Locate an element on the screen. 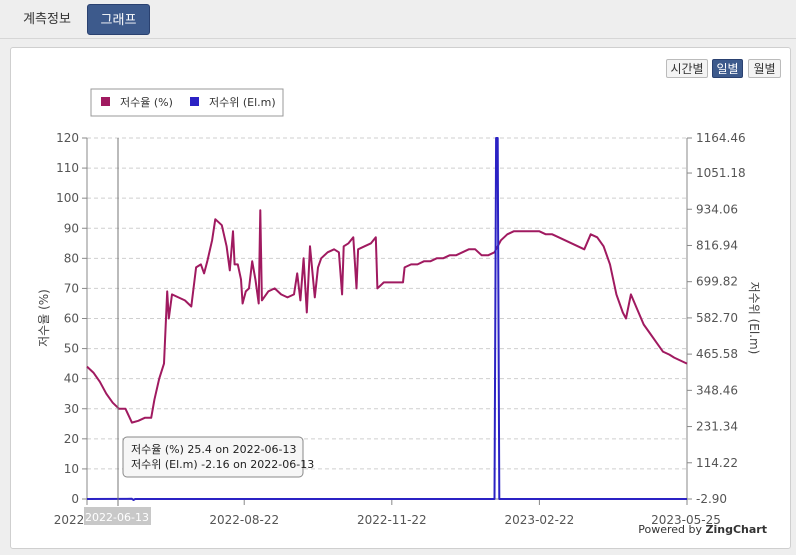 The width and height of the screenshot is (796, 555). period-hourly-button: 시간별 is located at coordinates (687, 68).